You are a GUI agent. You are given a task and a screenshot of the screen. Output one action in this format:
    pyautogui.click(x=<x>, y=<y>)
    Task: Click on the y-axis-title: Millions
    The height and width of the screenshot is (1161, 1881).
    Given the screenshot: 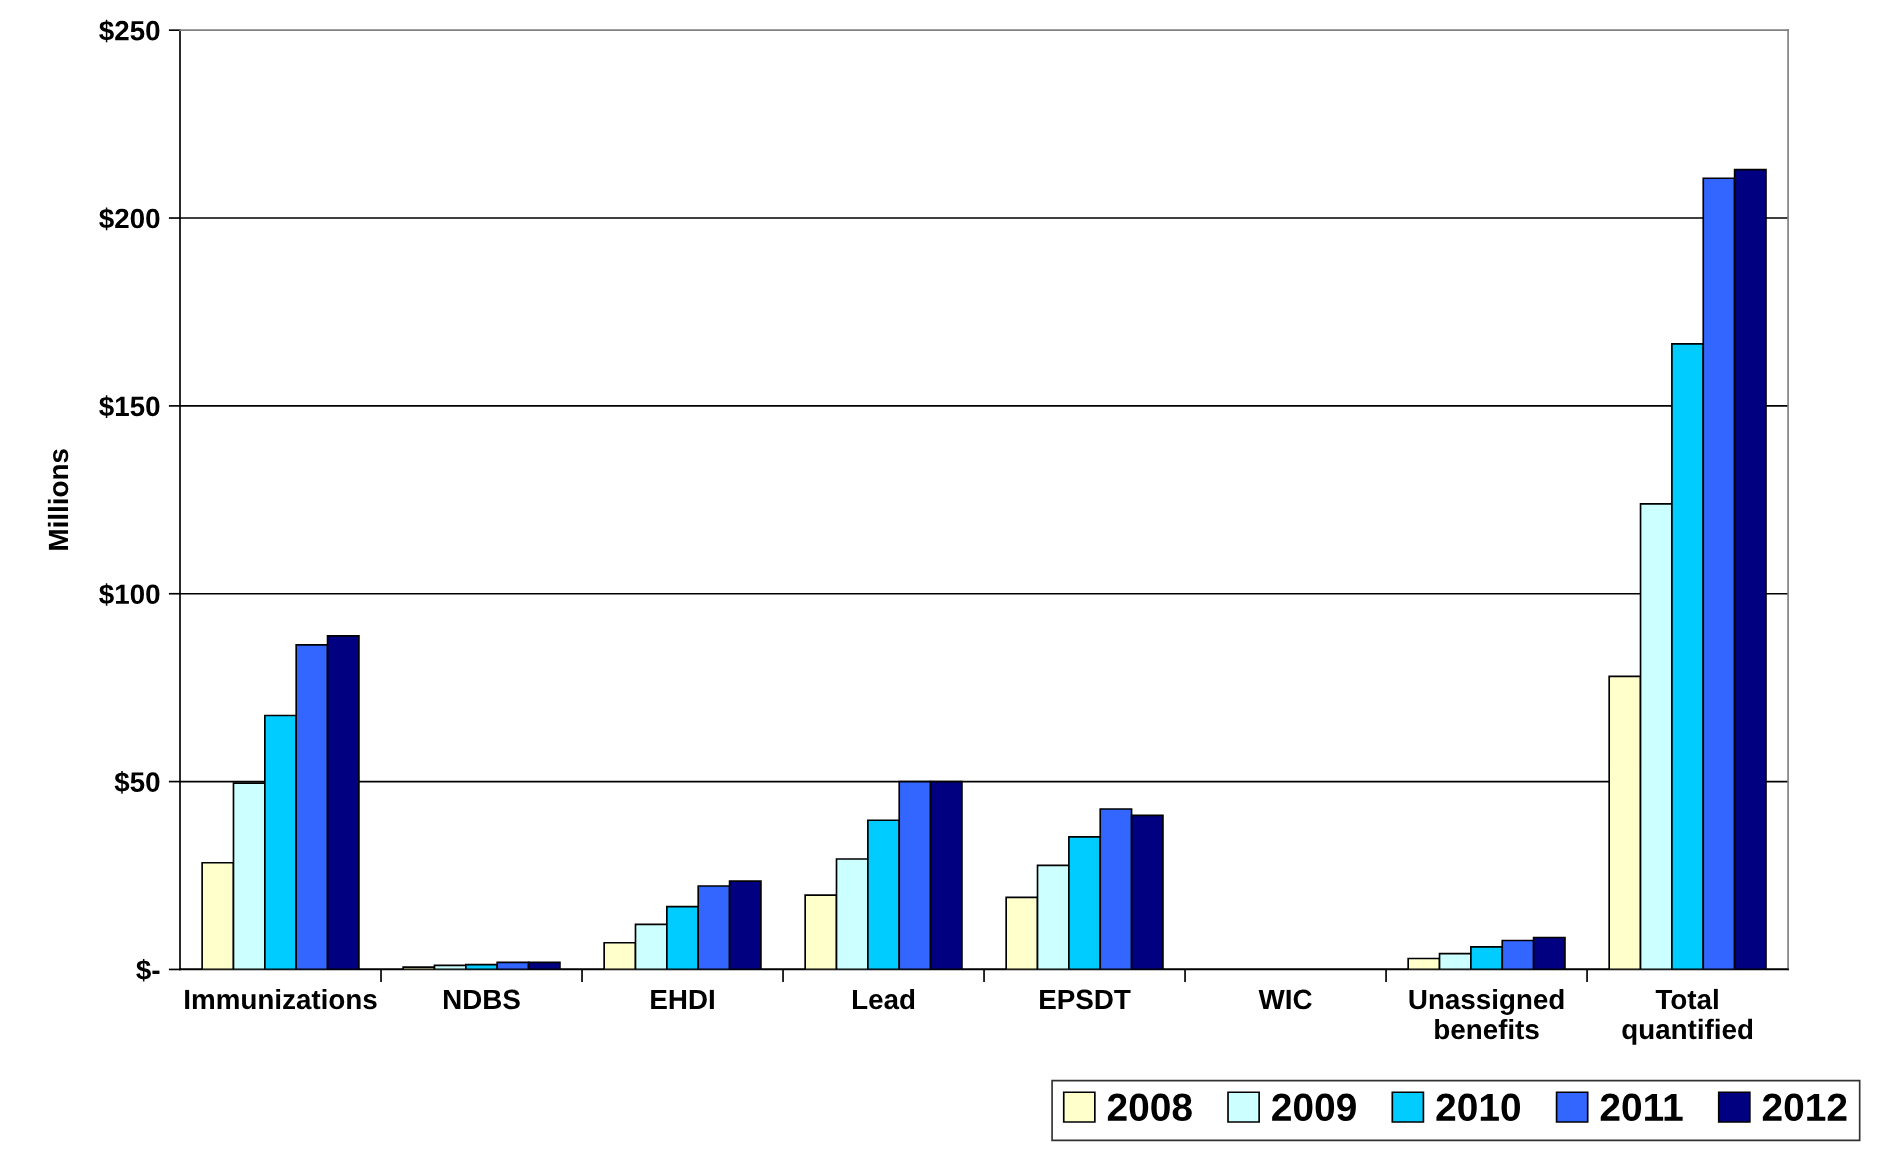 What is the action you would take?
    pyautogui.click(x=58, y=499)
    